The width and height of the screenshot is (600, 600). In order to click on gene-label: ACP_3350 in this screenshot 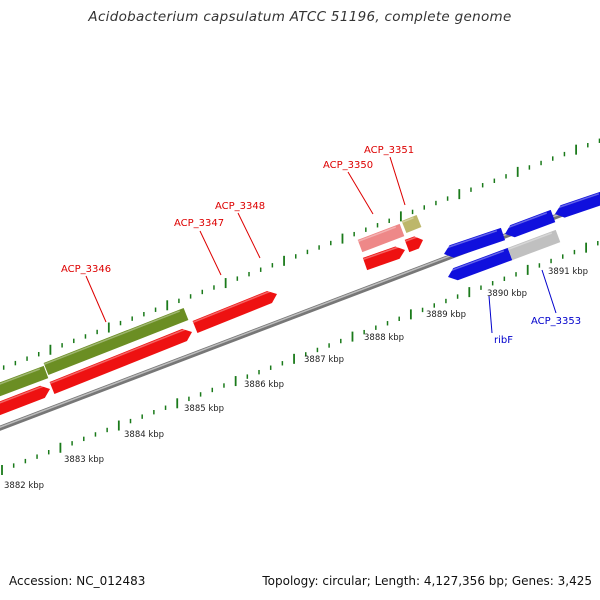, I will do `click(348, 165)`.